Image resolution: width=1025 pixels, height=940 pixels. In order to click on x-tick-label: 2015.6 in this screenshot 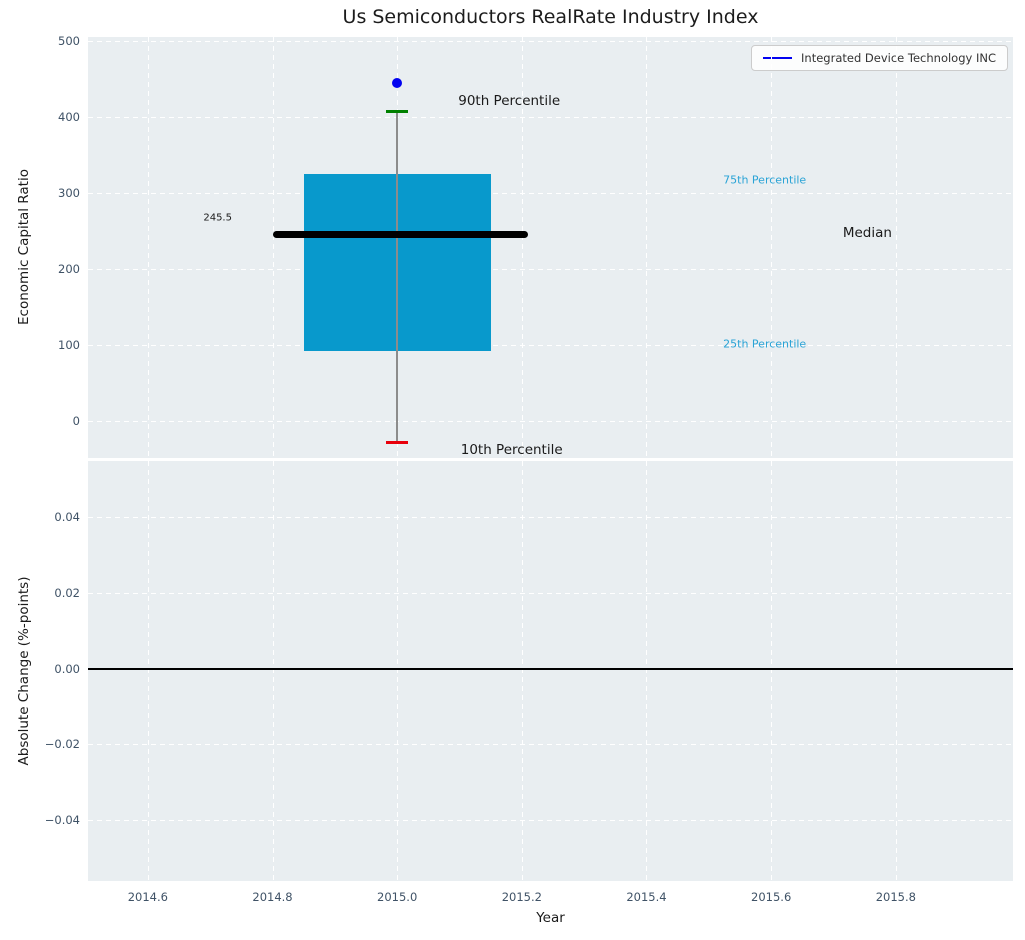, I will do `click(771, 897)`.